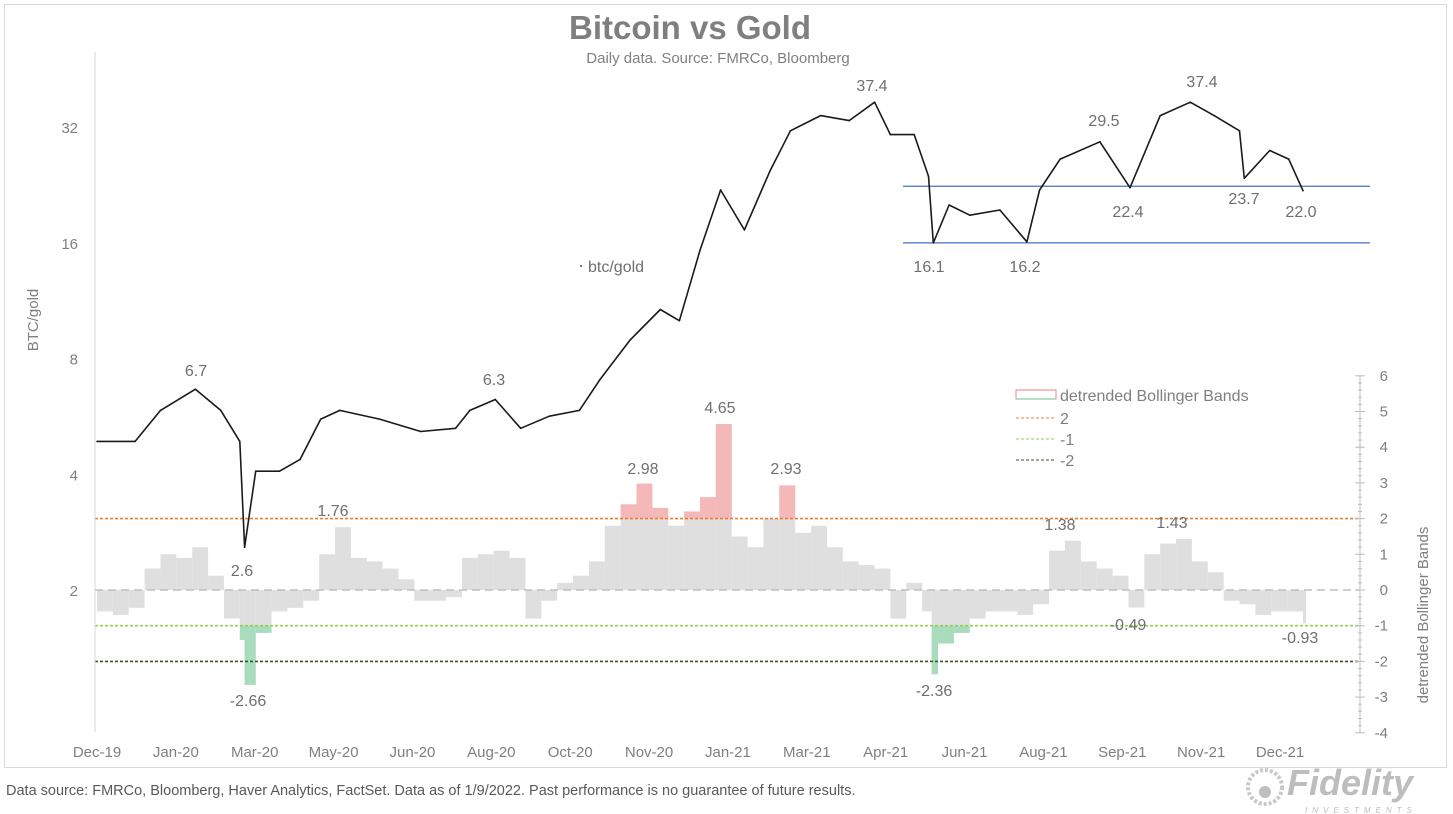 The height and width of the screenshot is (814, 1453). Describe the element at coordinates (1423, 615) in the screenshot. I see `right-axis-label: detrended Bollinger Bands` at that location.